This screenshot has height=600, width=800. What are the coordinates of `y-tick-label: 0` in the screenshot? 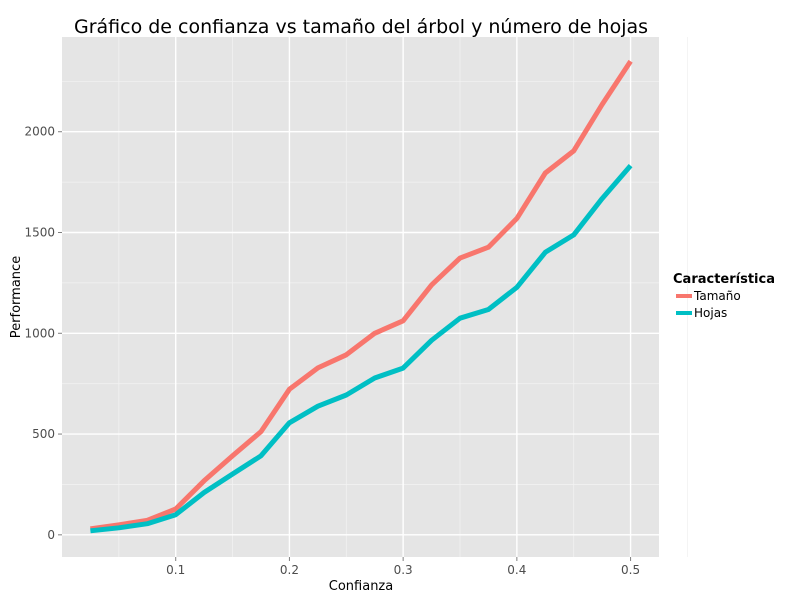 It's located at (51, 535).